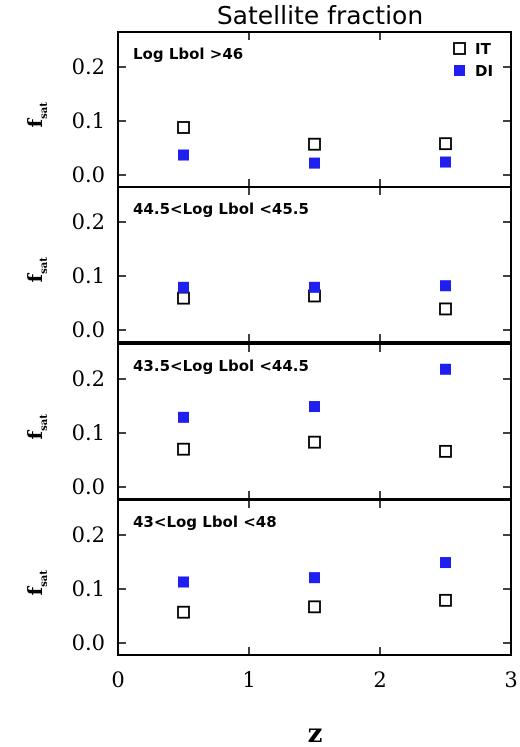 The image size is (520, 747). I want to click on panel-label: 43<Log Lbol <48, so click(205, 522).